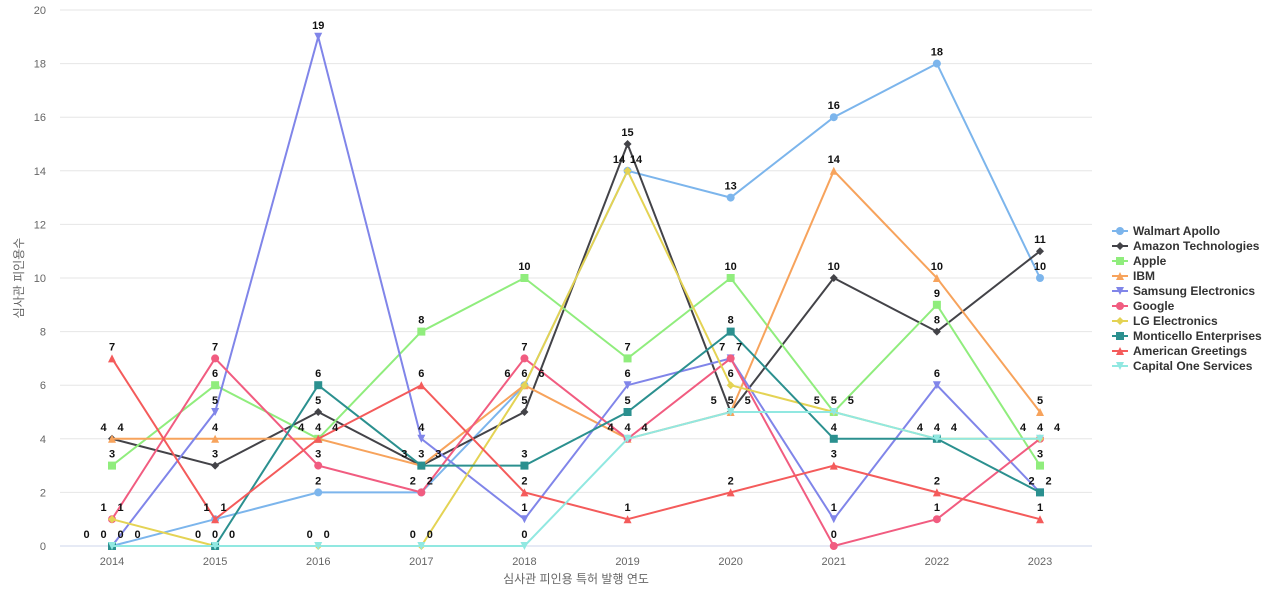 Image resolution: width=1280 pixels, height=600 pixels. Describe the element at coordinates (1143, 306) in the screenshot. I see `legend-item: Google` at that location.